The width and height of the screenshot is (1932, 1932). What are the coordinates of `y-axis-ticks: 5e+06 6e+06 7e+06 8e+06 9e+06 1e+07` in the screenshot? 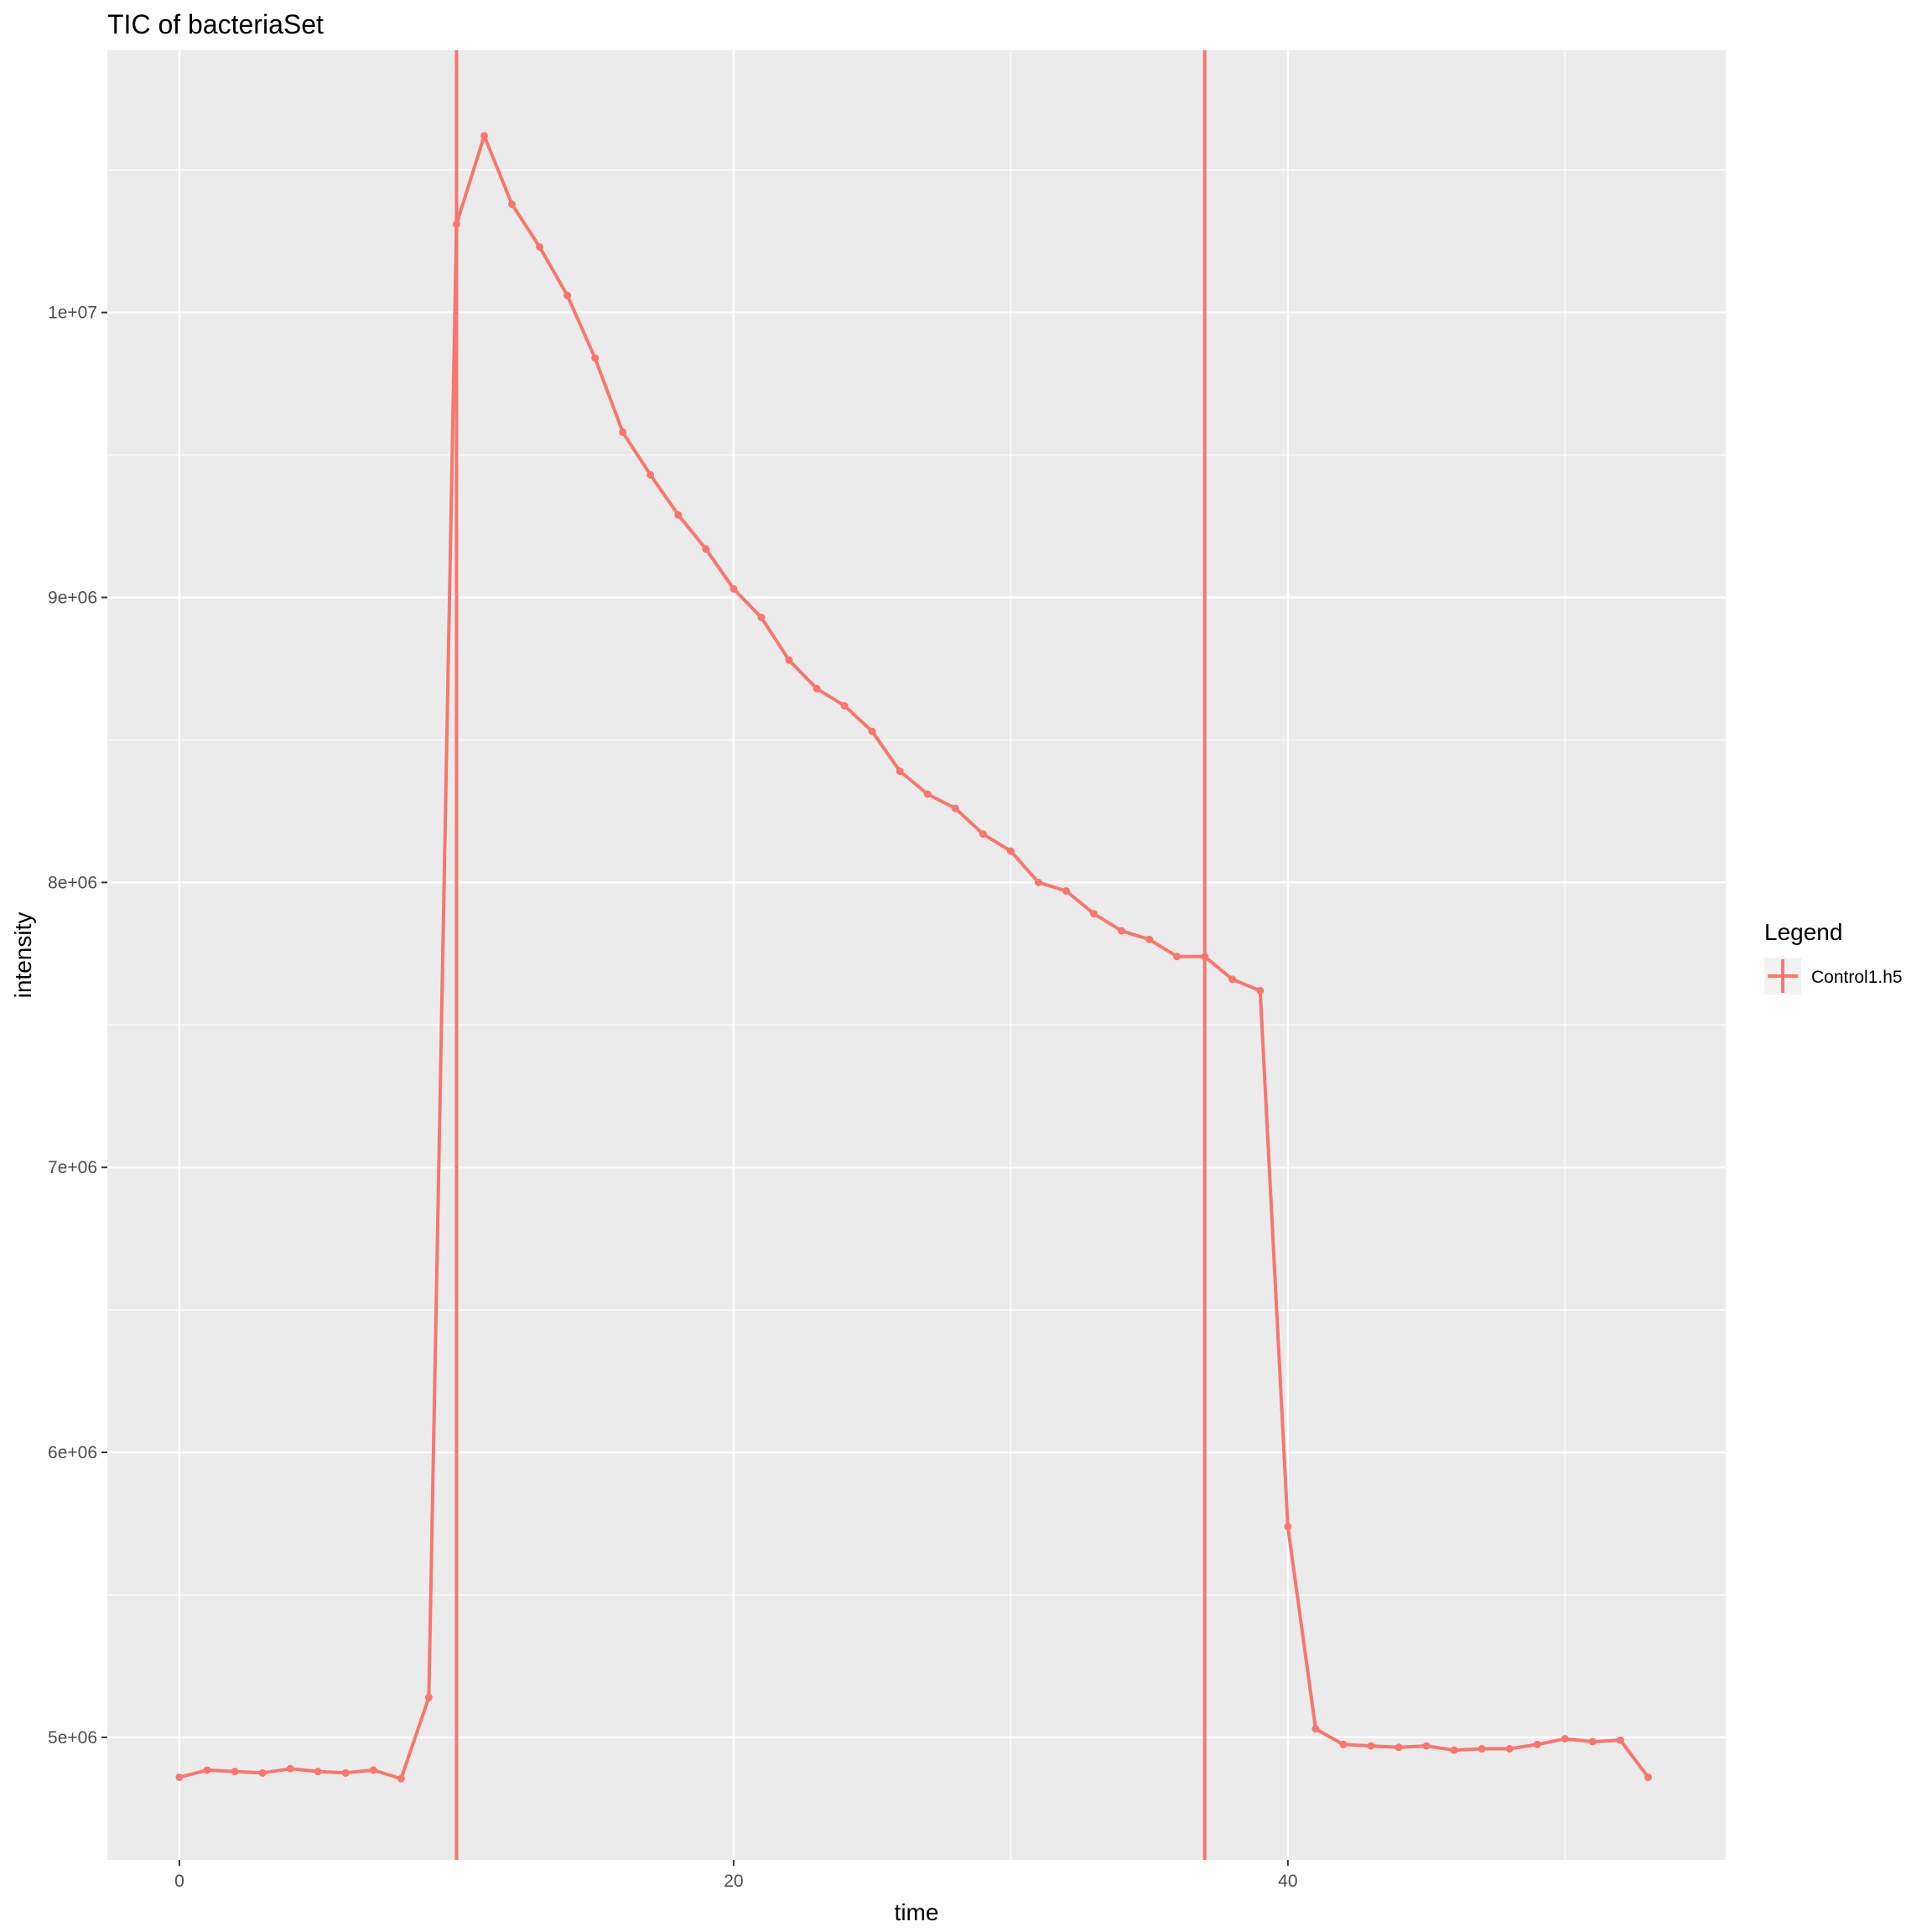 It's located at (77, 1026).